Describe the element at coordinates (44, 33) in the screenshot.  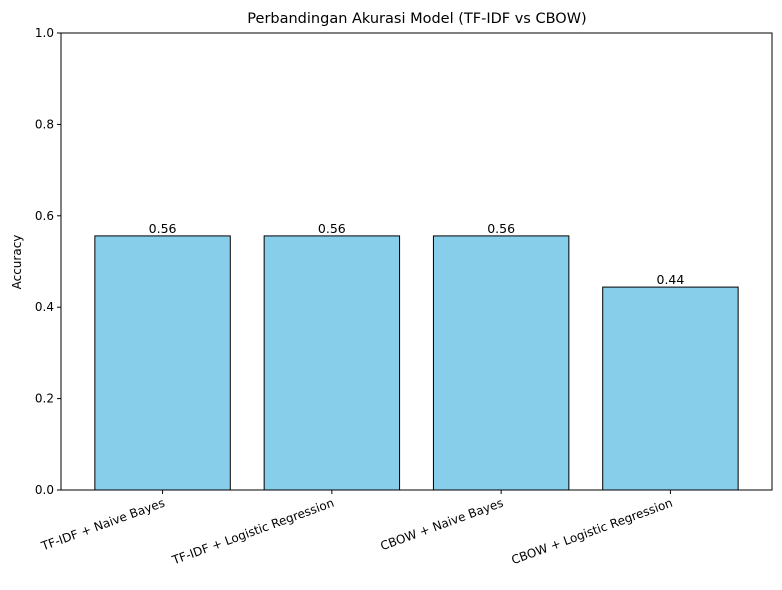
I see `y-tick-label-6: 1.0` at that location.